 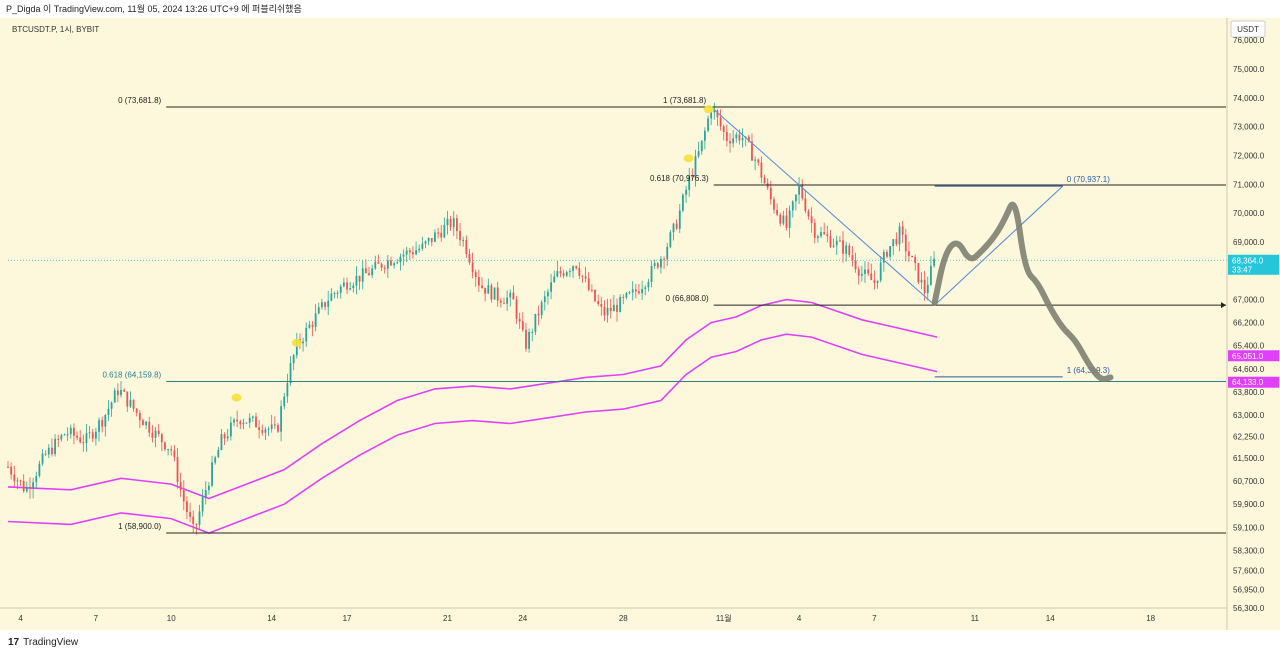 What do you see at coordinates (1249, 481) in the screenshot?
I see `y-tick-label: 60,700.0` at bounding box center [1249, 481].